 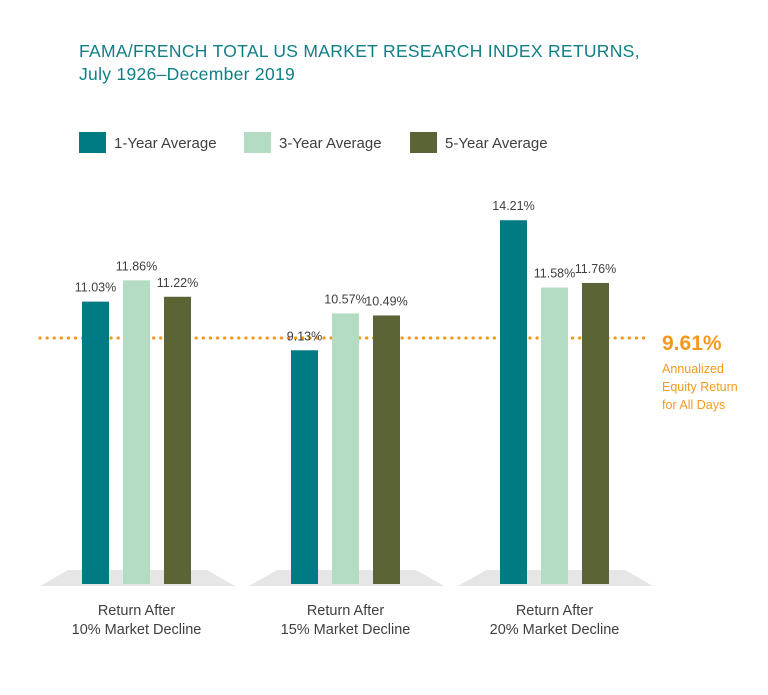 What do you see at coordinates (187, 74) in the screenshot?
I see `chart-title-line-2: July 1926–December 2019` at bounding box center [187, 74].